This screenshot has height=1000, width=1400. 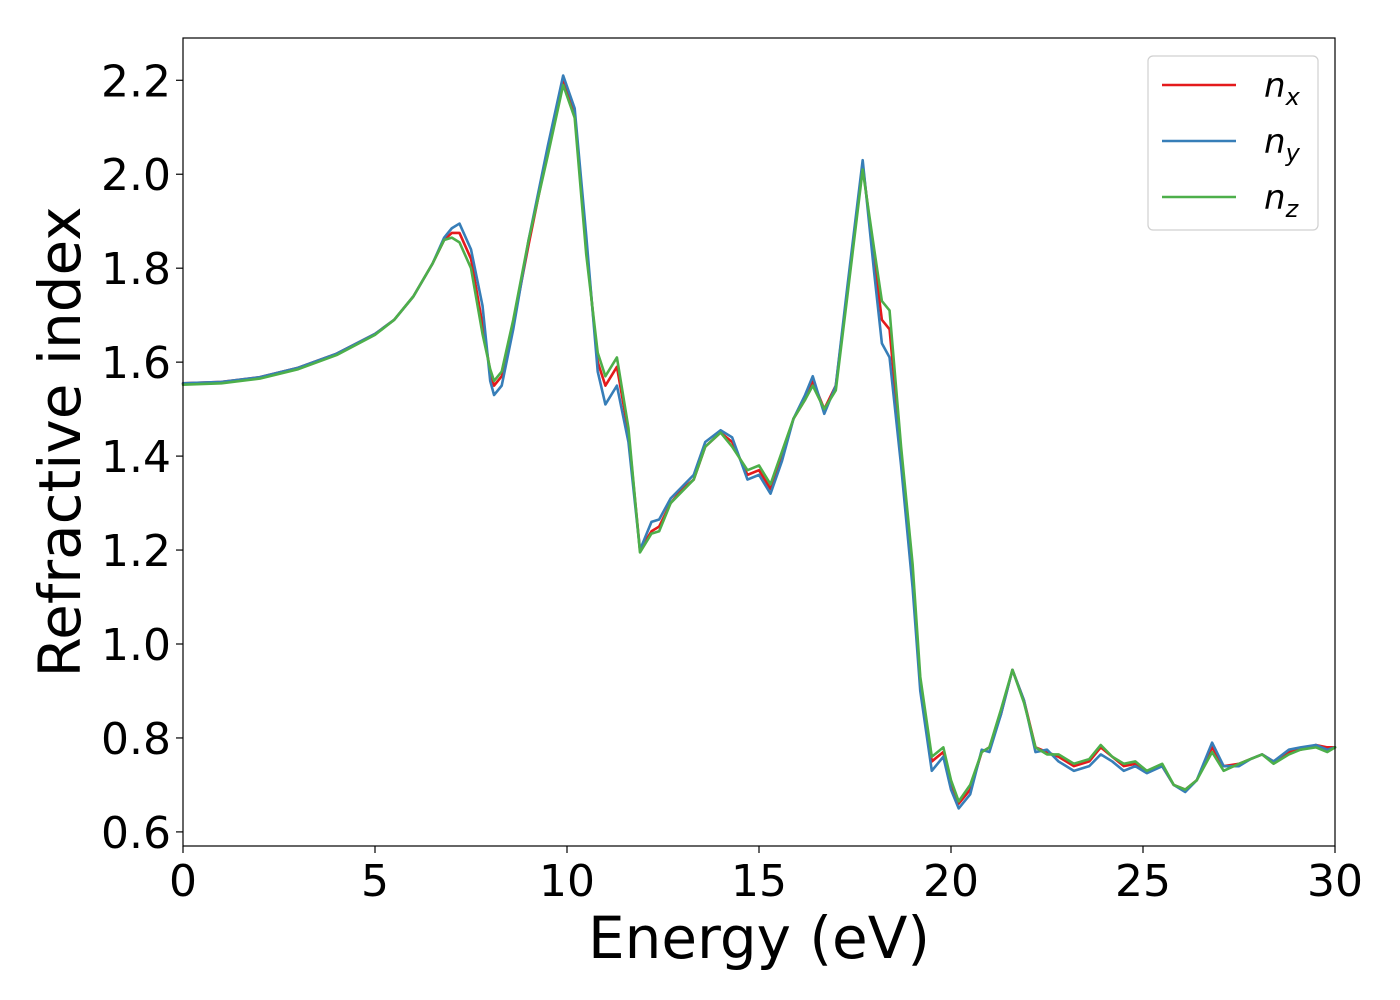 I want to click on x-axis-title: Energy (eV), so click(x=759, y=938).